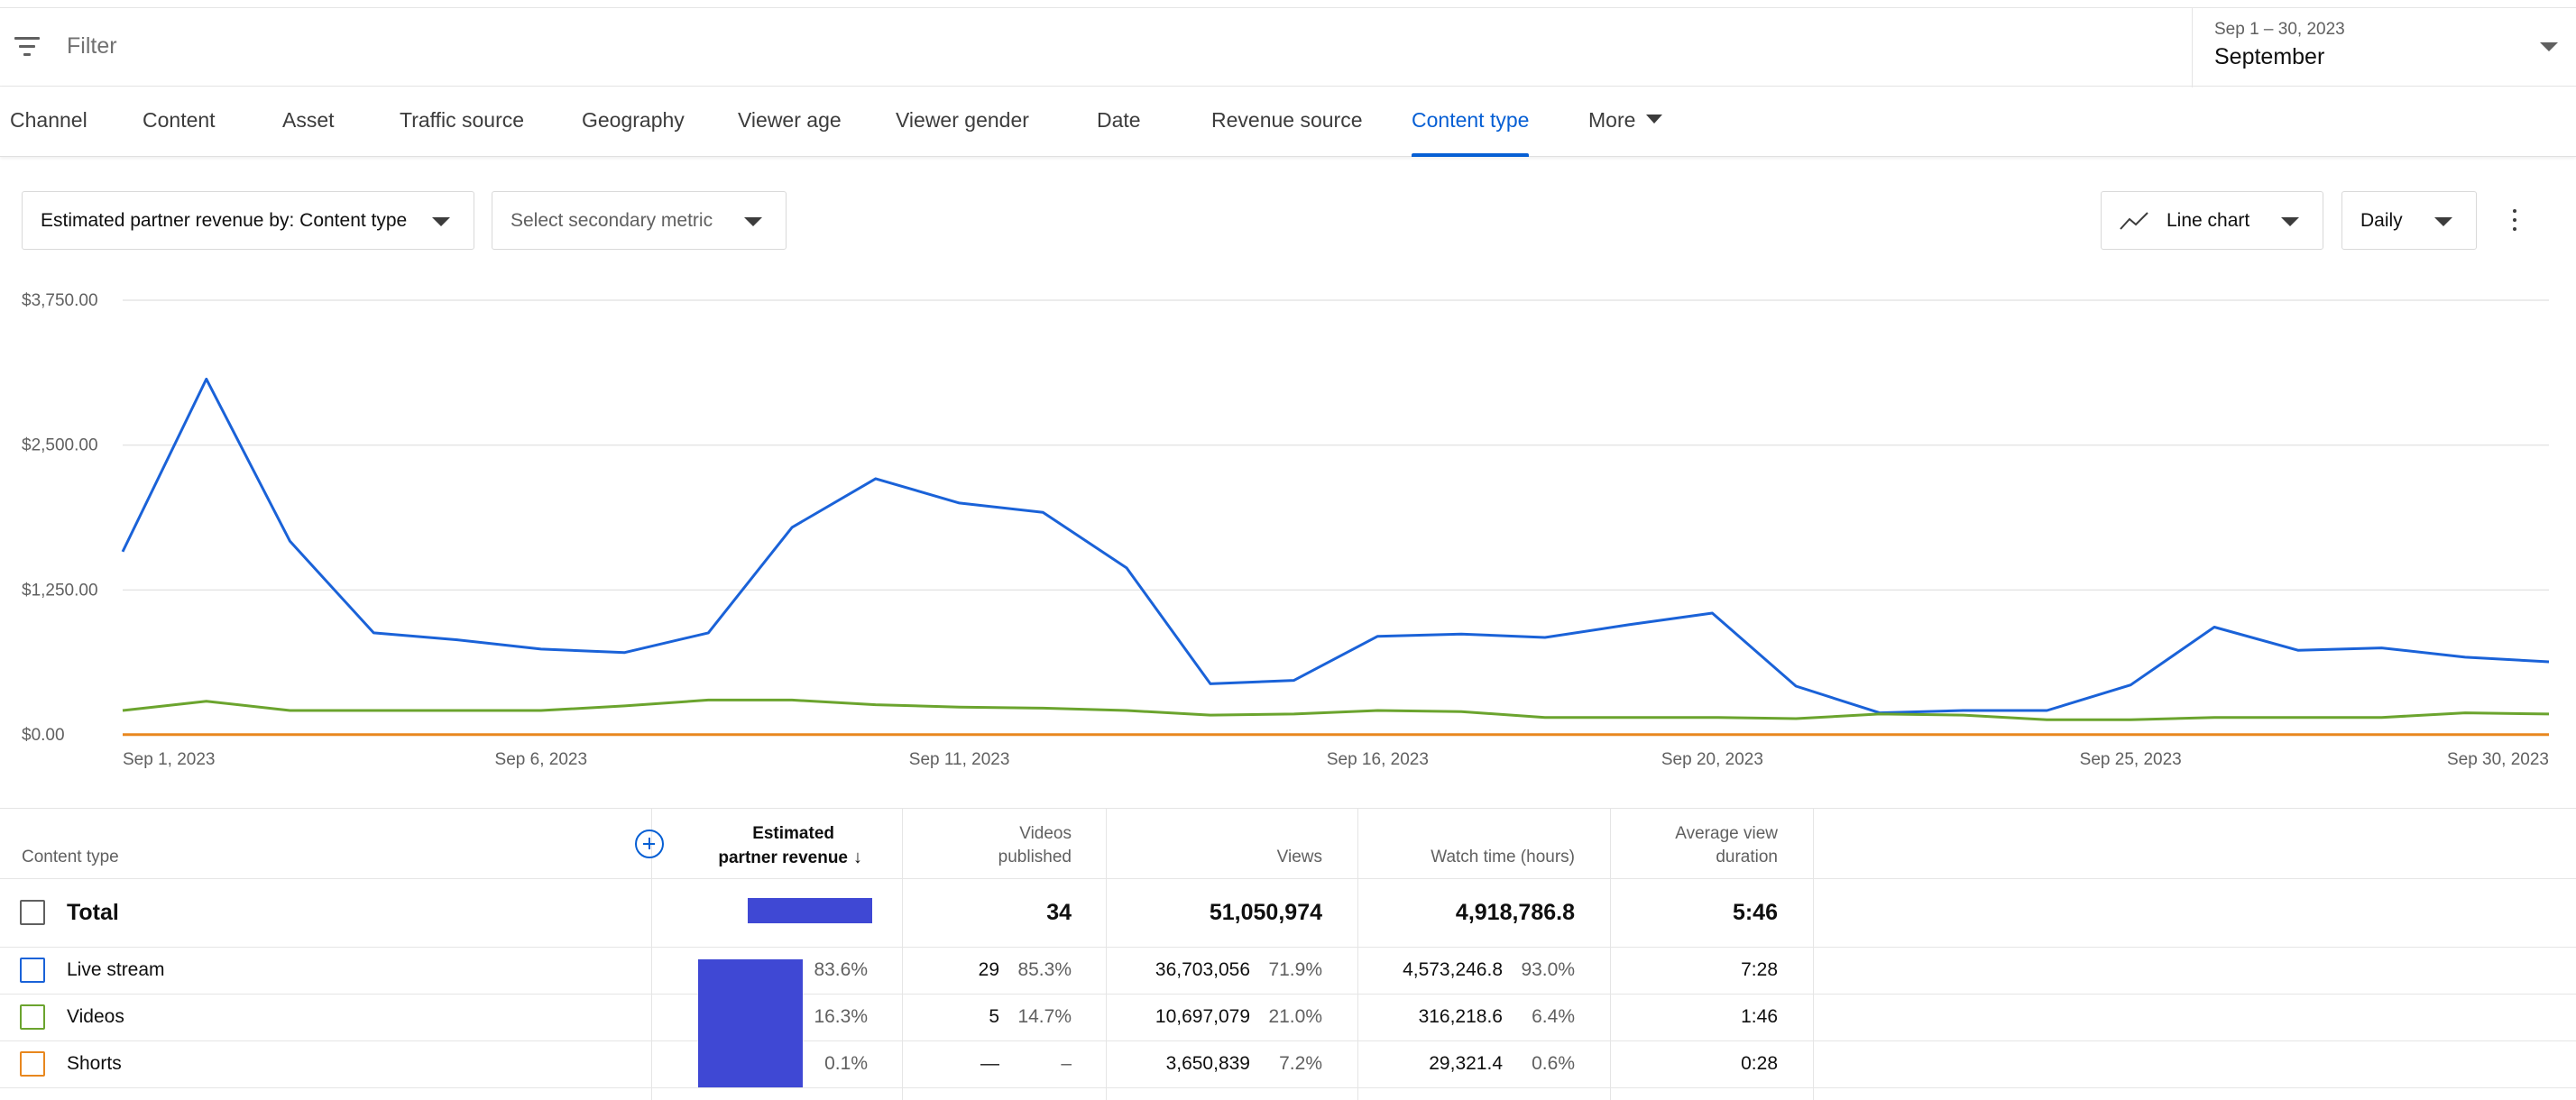  Describe the element at coordinates (1612, 120) in the screenshot. I see `tab-more-label: More` at that location.